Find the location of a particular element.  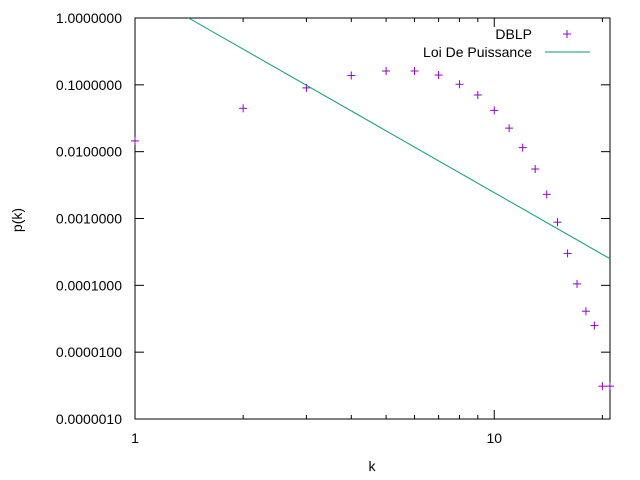

x-tick-label: 10 is located at coordinates (494, 438).